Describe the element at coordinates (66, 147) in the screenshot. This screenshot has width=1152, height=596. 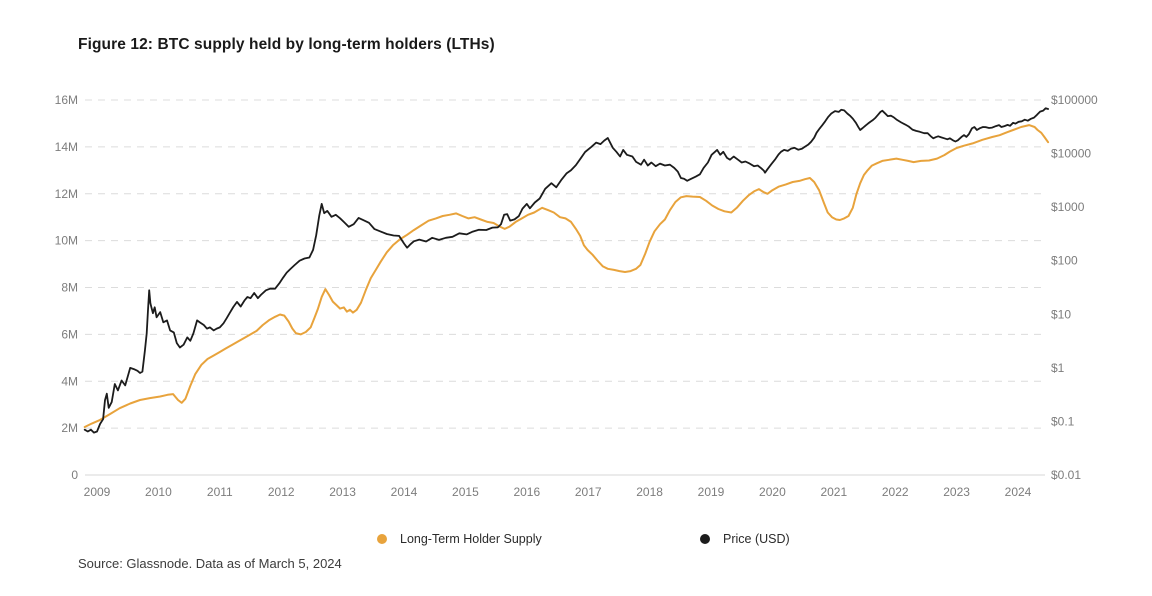
I see `y-left-tick-label: 14M` at that location.